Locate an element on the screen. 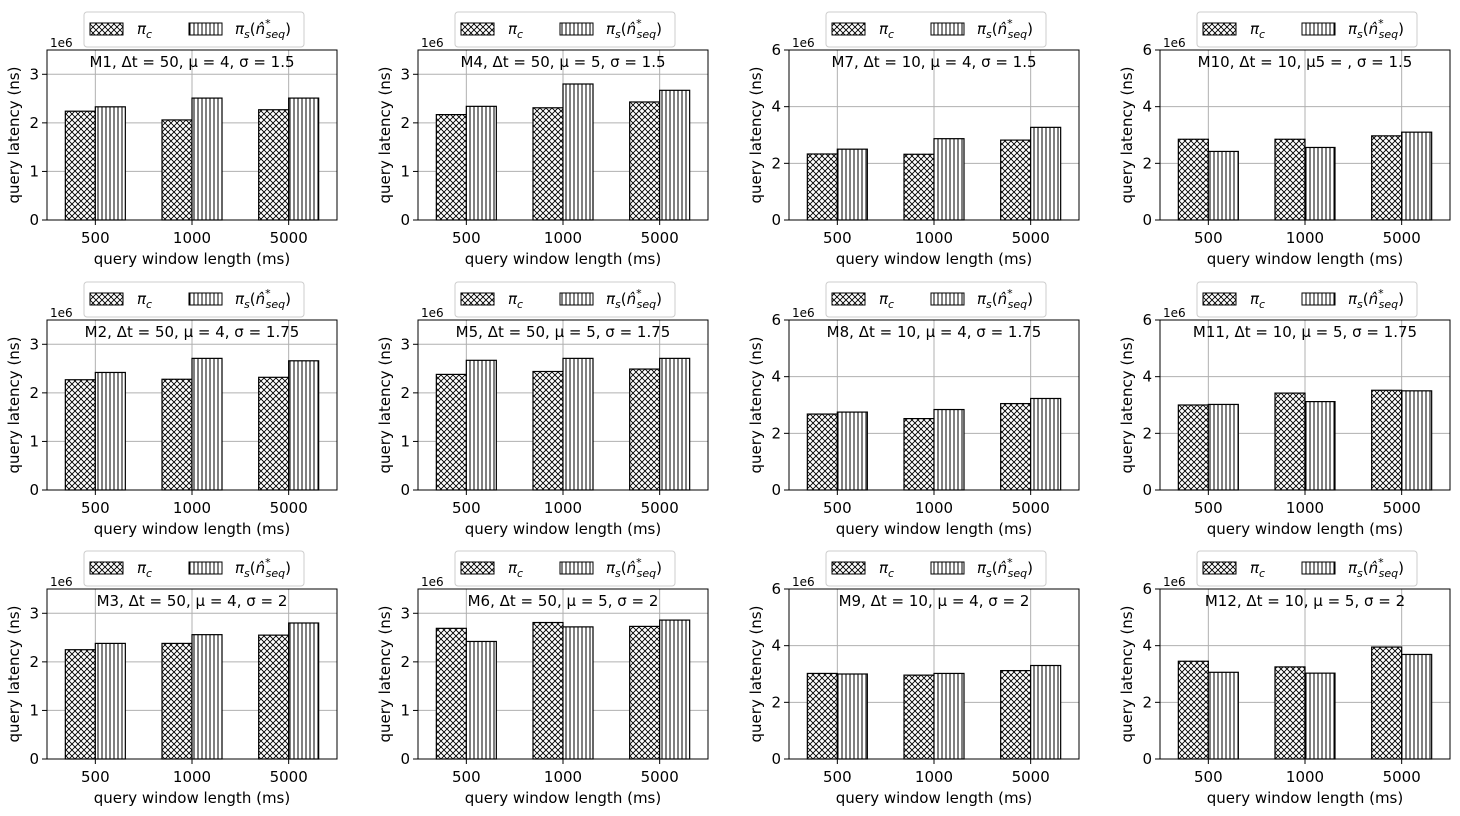 The image size is (1460, 816). chart-title: M4, Δt = 50, μ = 5, σ = 1.5 is located at coordinates (562, 62).